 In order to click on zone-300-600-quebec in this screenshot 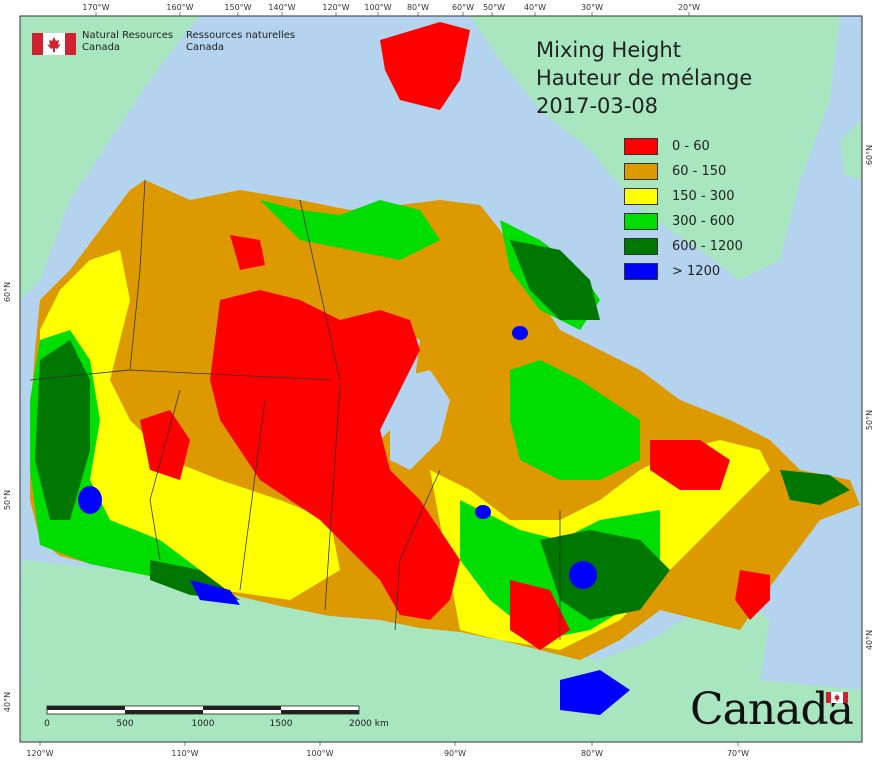, I will do `click(575, 420)`.